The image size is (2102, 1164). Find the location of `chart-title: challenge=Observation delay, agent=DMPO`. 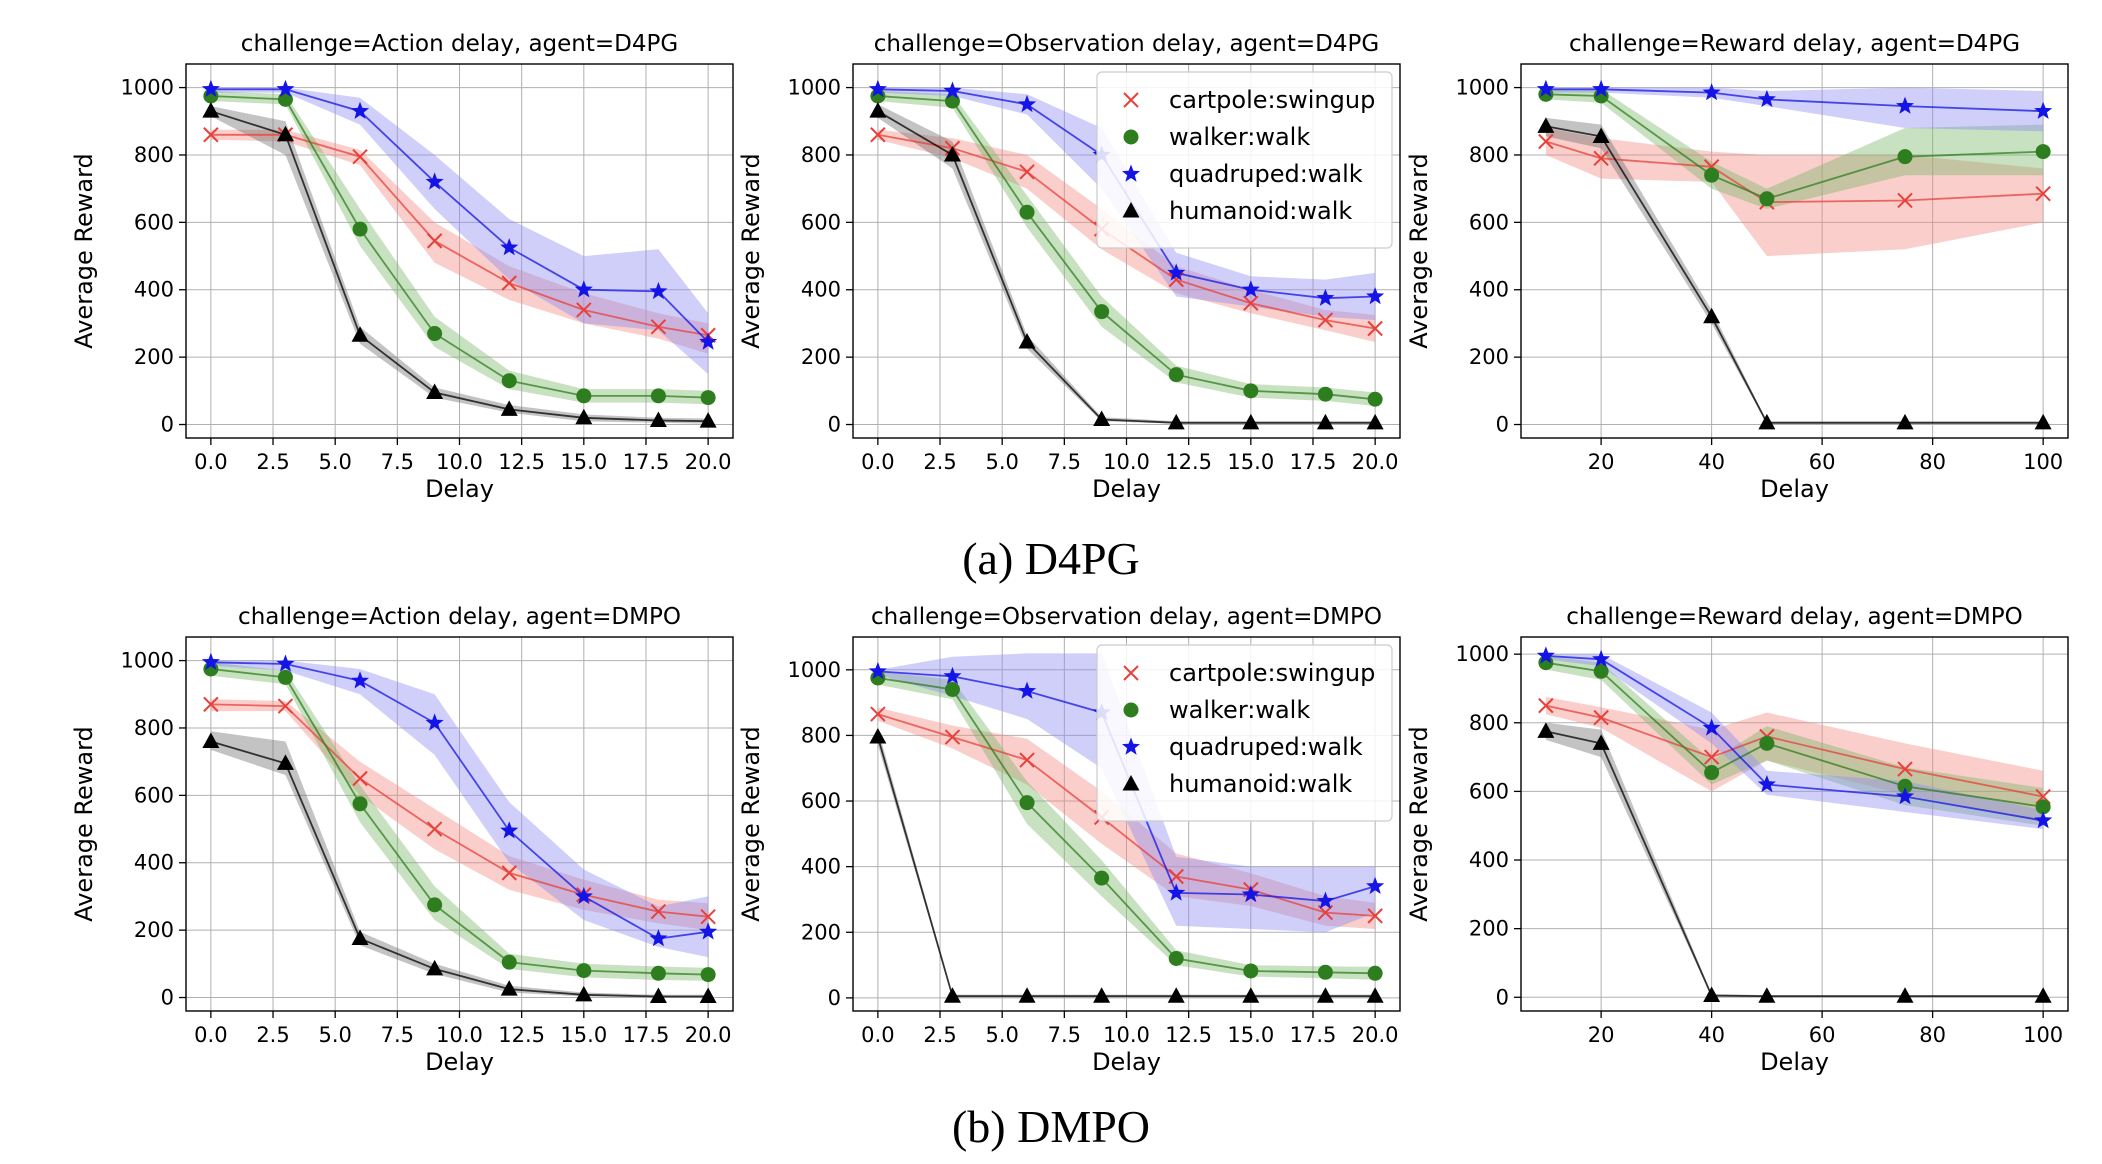

chart-title: challenge=Observation delay, agent=DMPO is located at coordinates (1126, 617).